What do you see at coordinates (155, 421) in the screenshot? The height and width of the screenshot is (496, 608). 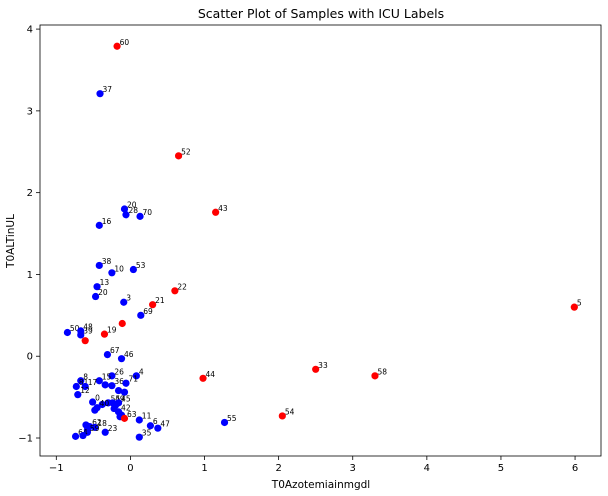 I see `point-label: 6` at bounding box center [155, 421].